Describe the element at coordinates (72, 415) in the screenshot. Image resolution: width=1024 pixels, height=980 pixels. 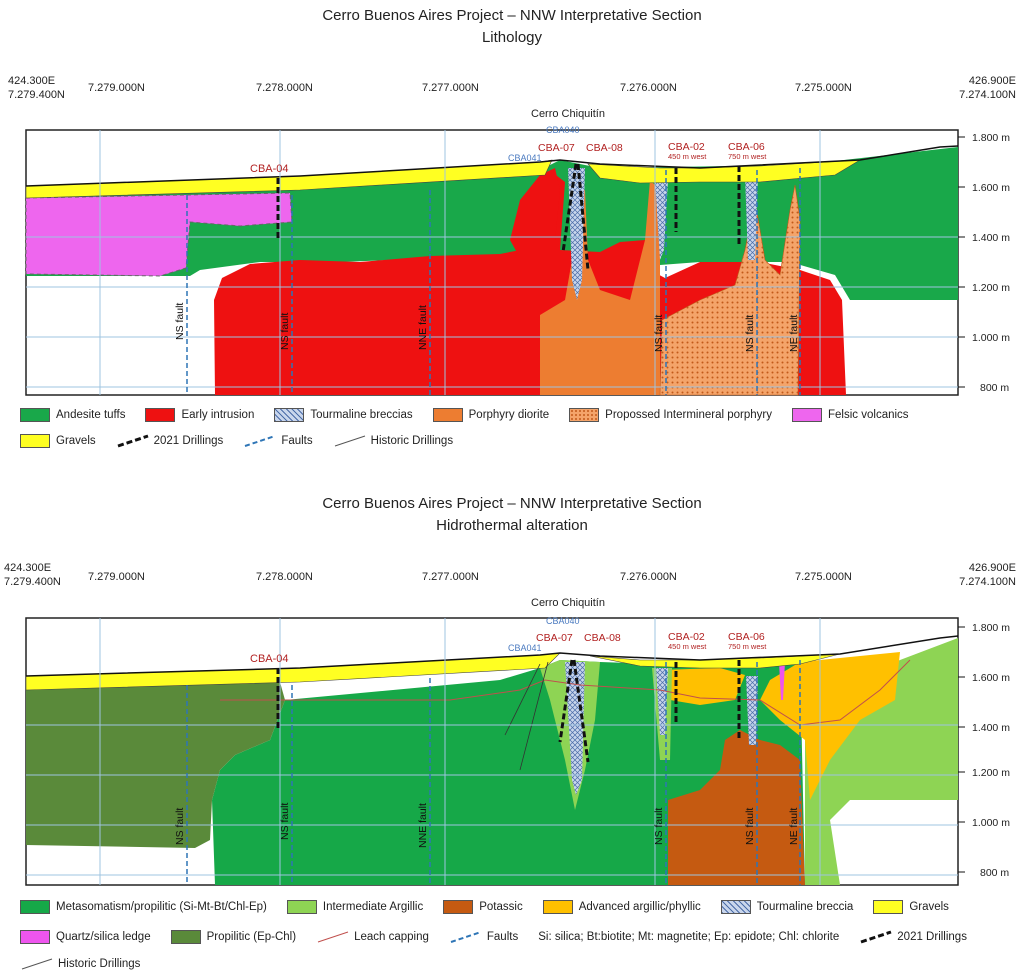
I see `legend-andesite: Andesite tuffs` at that location.